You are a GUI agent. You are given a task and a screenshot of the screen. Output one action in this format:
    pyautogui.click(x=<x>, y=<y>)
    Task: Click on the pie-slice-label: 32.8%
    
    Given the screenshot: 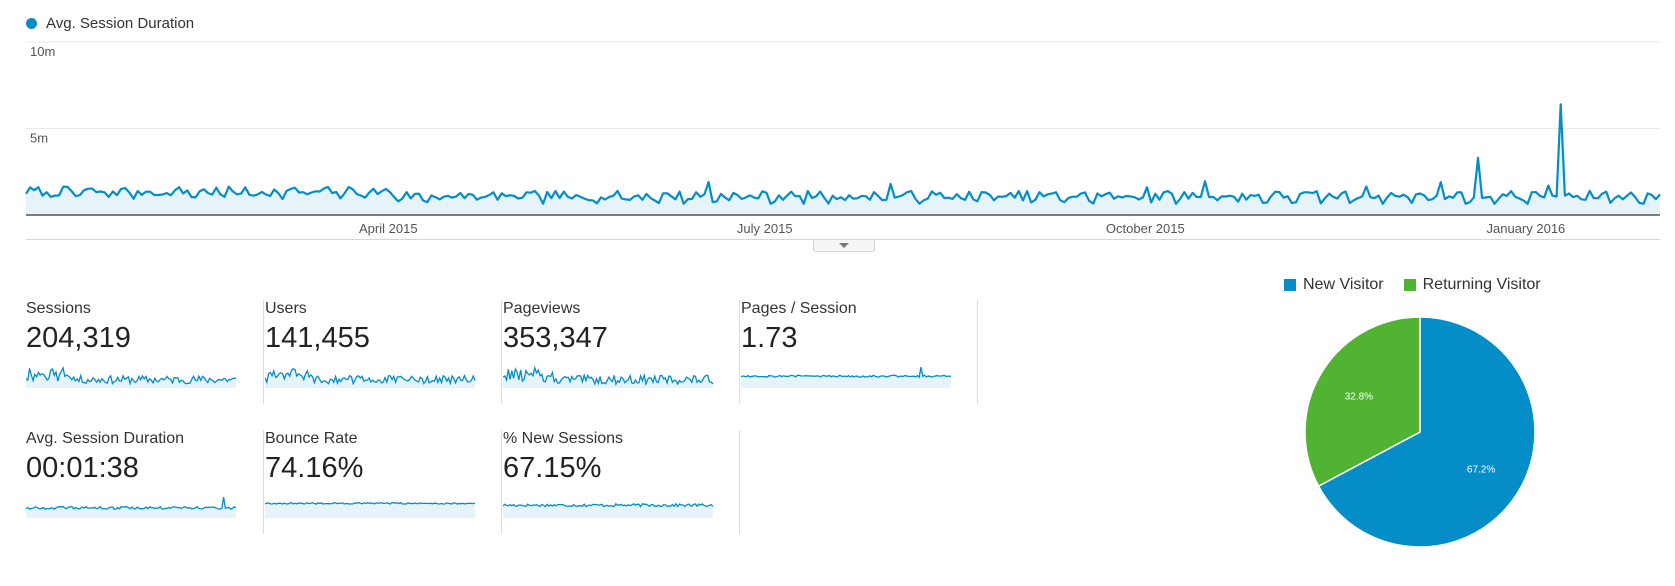 What is the action you would take?
    pyautogui.click(x=1359, y=396)
    